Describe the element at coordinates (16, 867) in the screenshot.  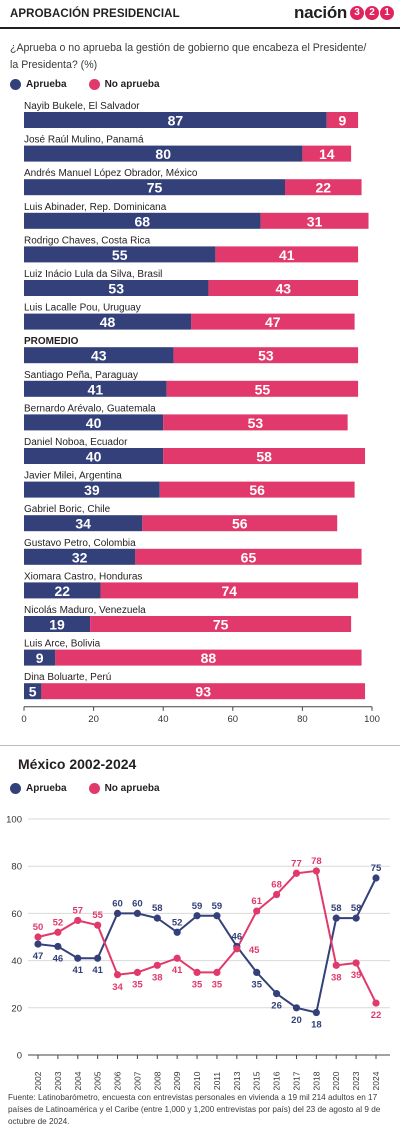
I see `y-tick-label: 80` at that location.